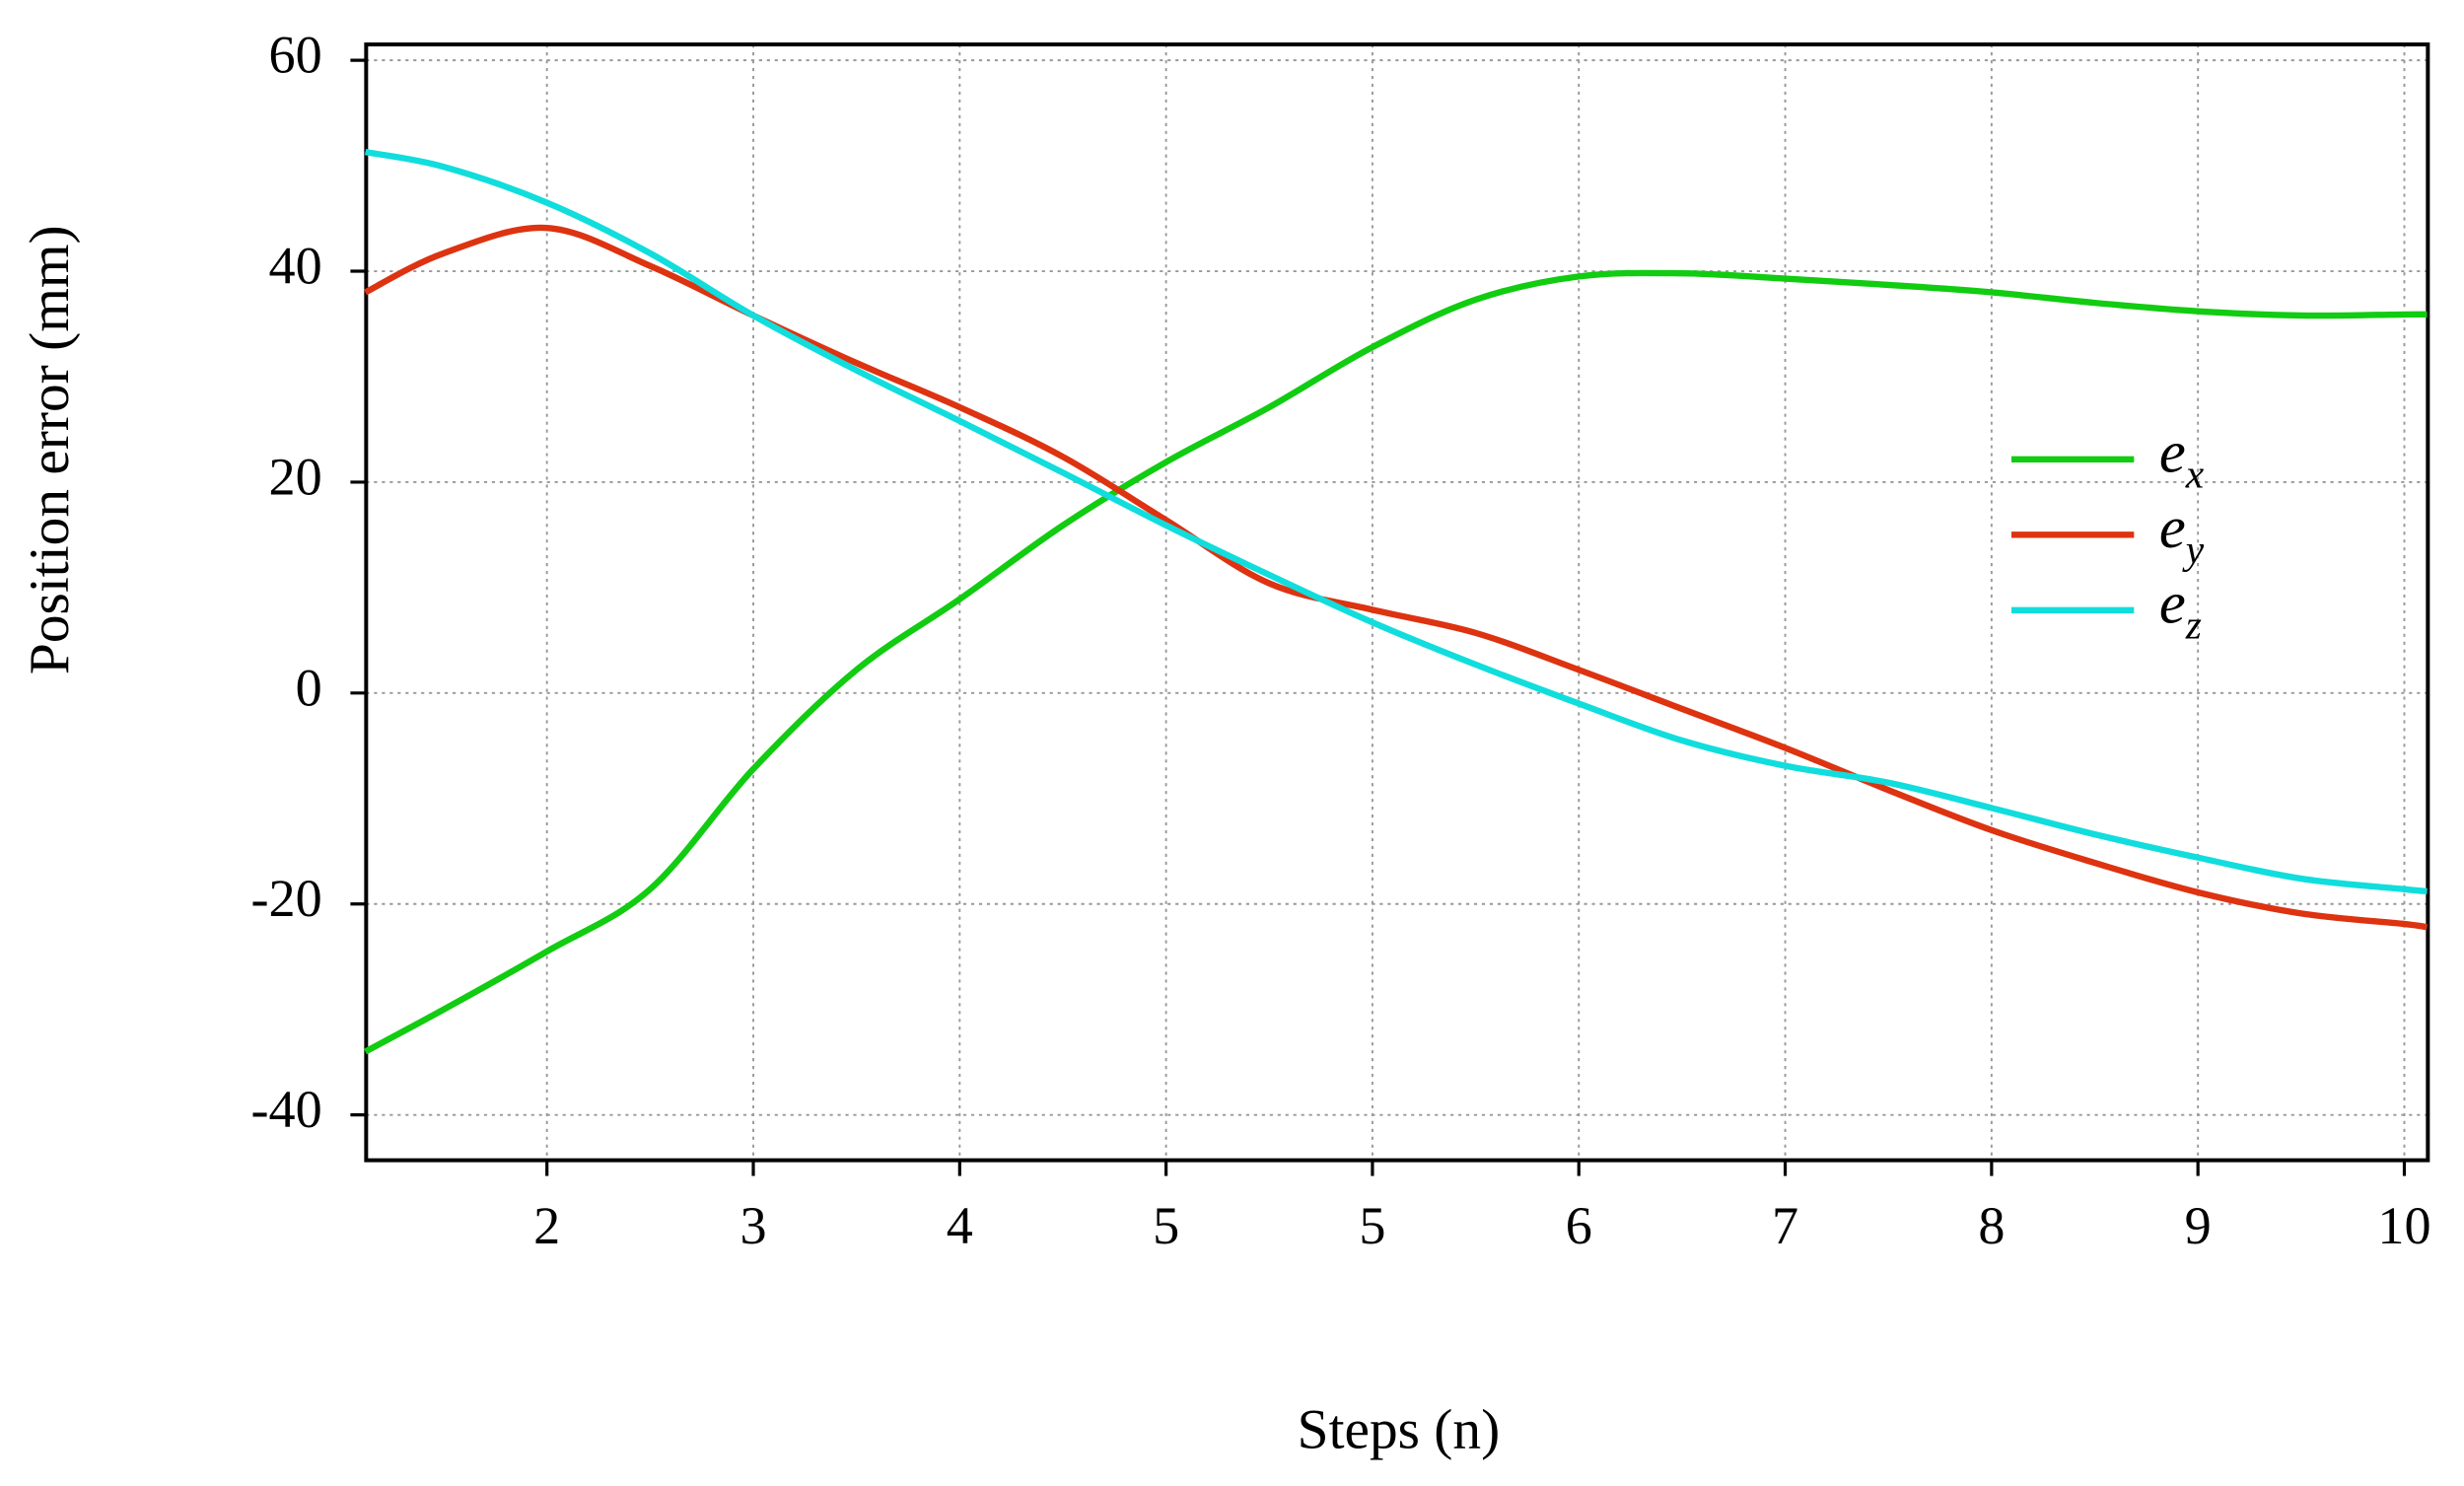 This screenshot has height=1486, width=2464. I want to click on legend-label: ez, so click(2181, 609).